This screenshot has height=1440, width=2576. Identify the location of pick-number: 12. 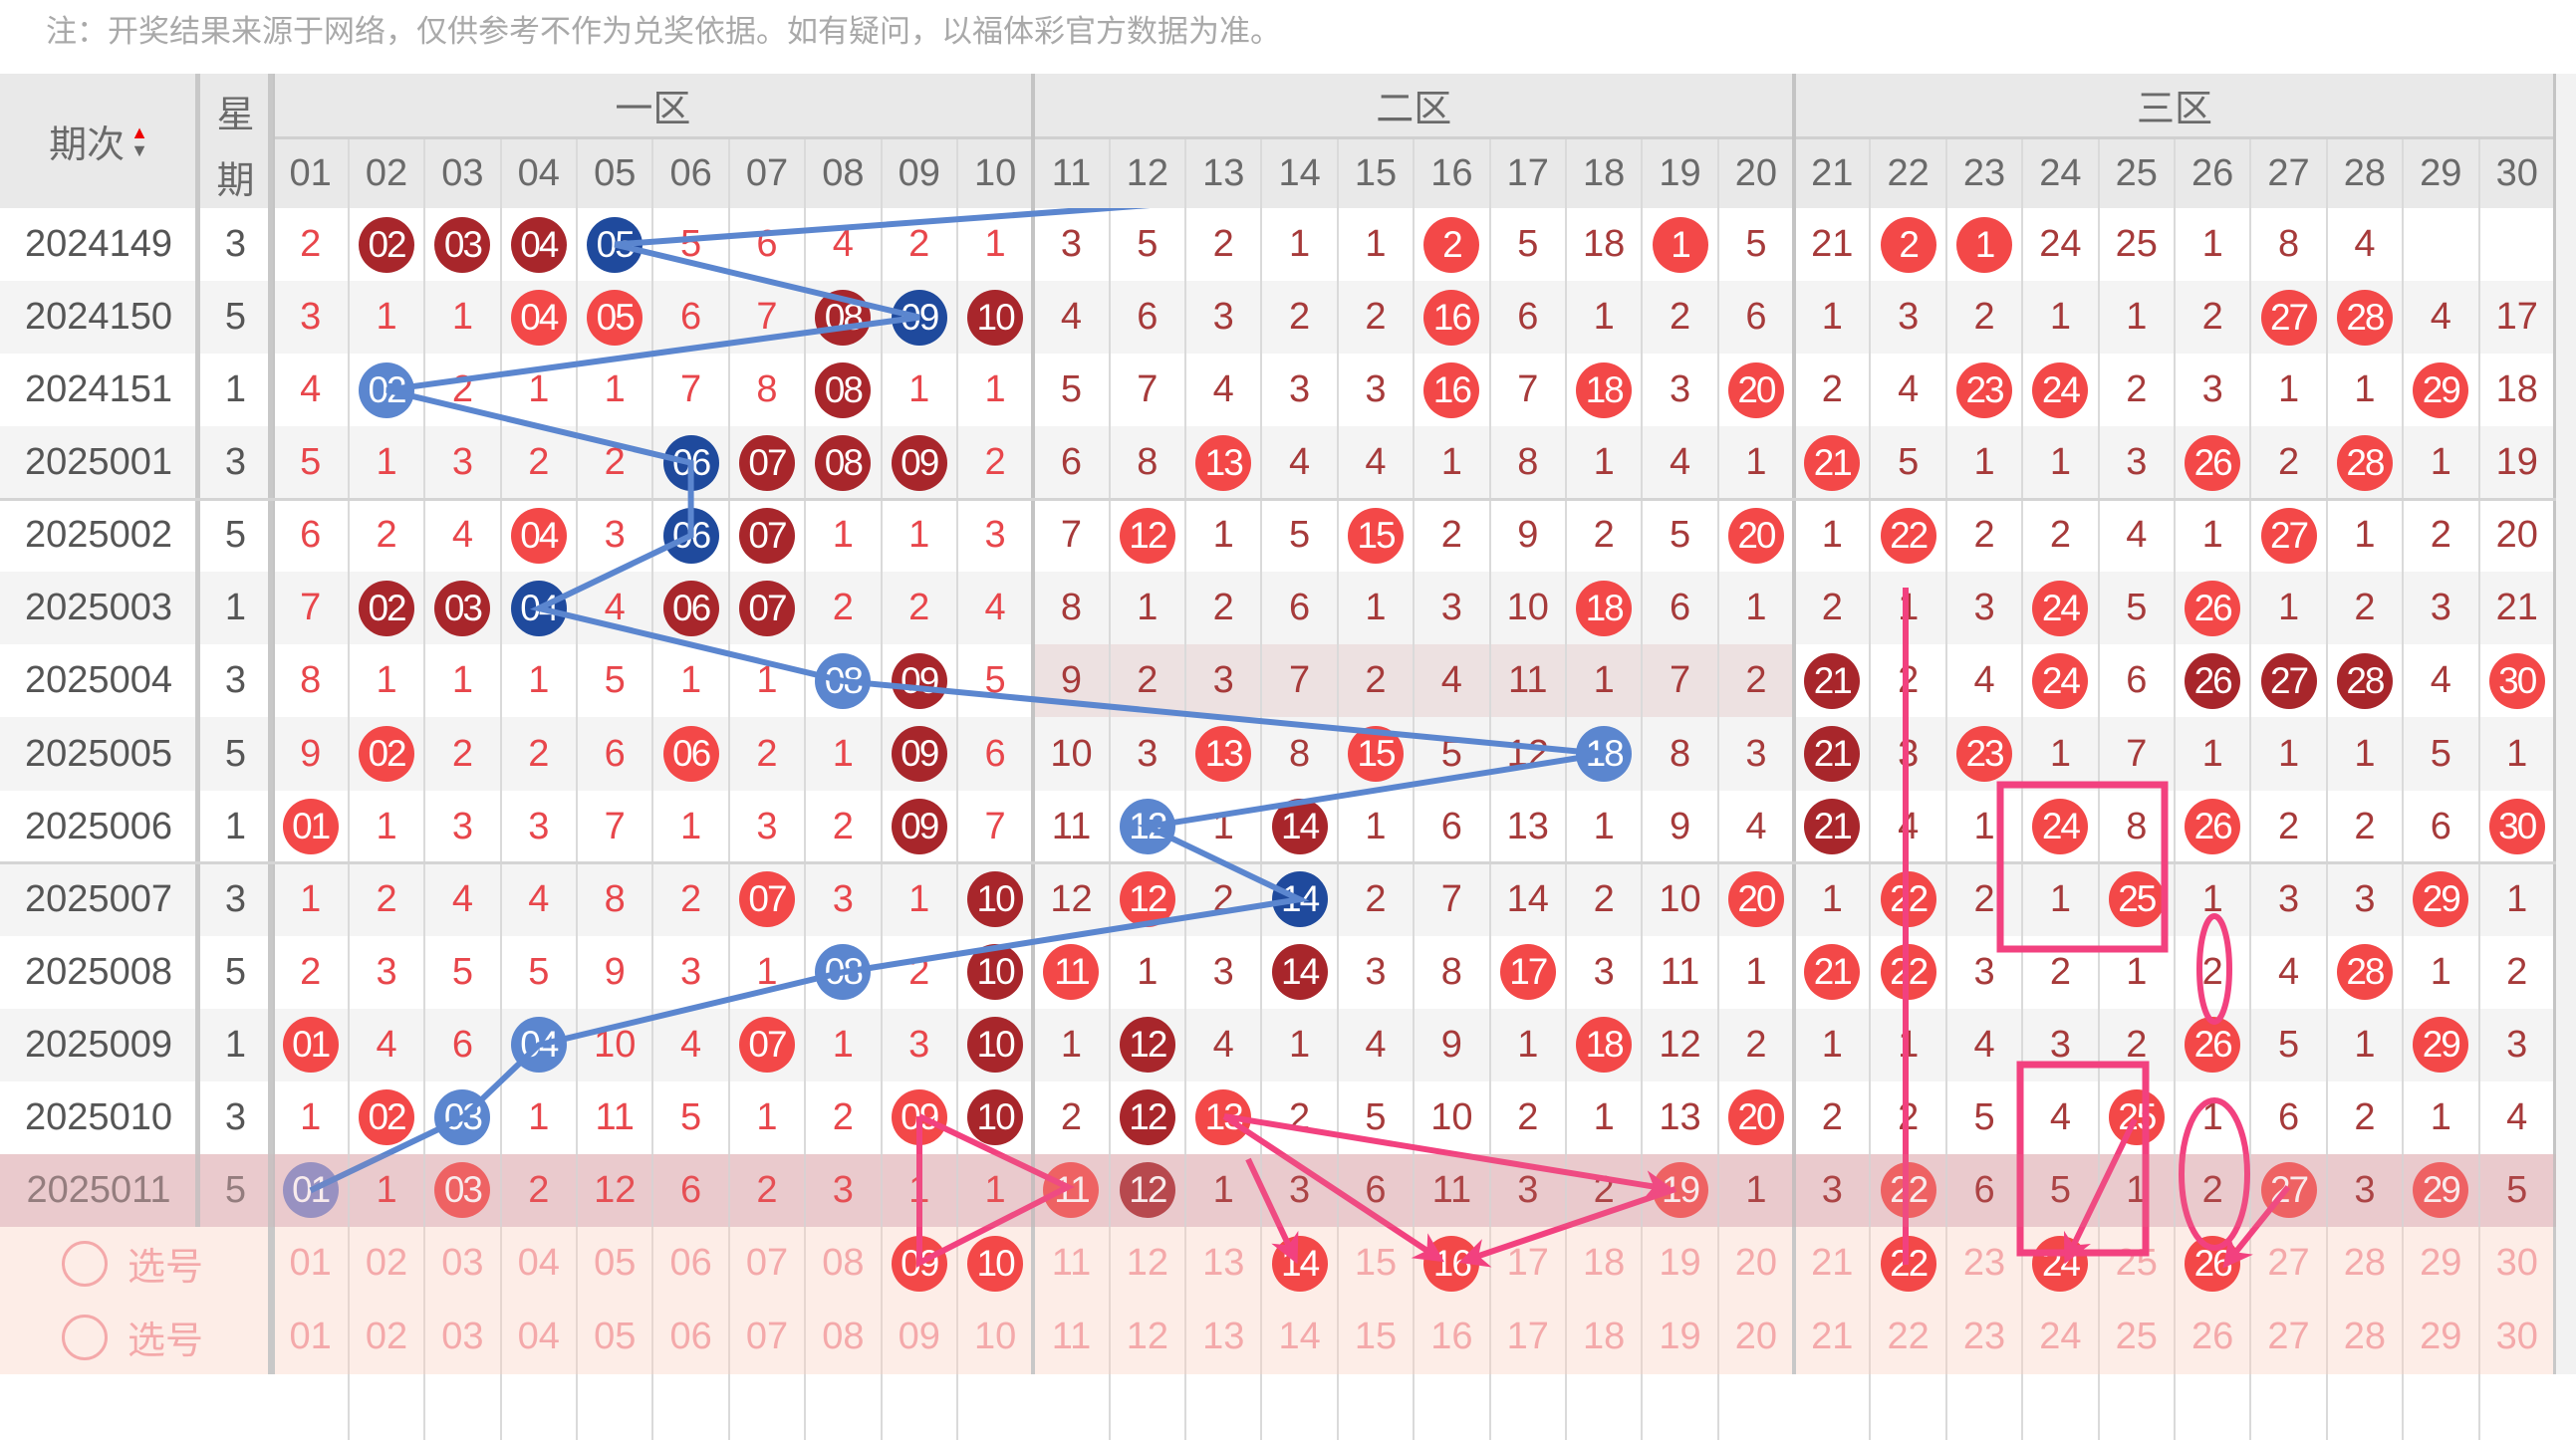
(1147, 1263).